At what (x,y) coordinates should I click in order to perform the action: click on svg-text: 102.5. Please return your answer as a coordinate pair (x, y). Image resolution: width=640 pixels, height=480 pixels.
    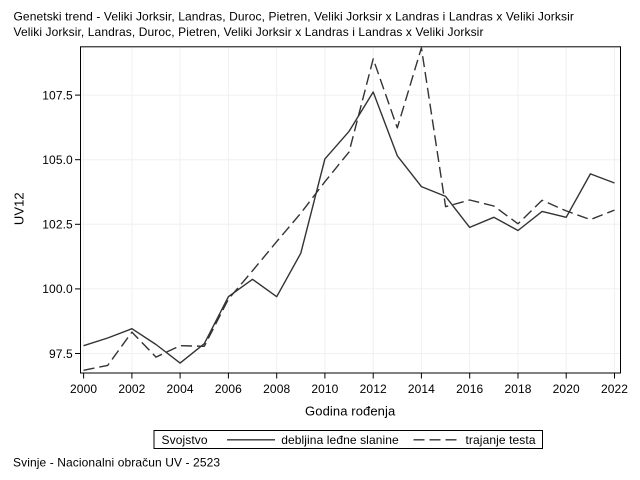
    Looking at the image, I should click on (57, 225).